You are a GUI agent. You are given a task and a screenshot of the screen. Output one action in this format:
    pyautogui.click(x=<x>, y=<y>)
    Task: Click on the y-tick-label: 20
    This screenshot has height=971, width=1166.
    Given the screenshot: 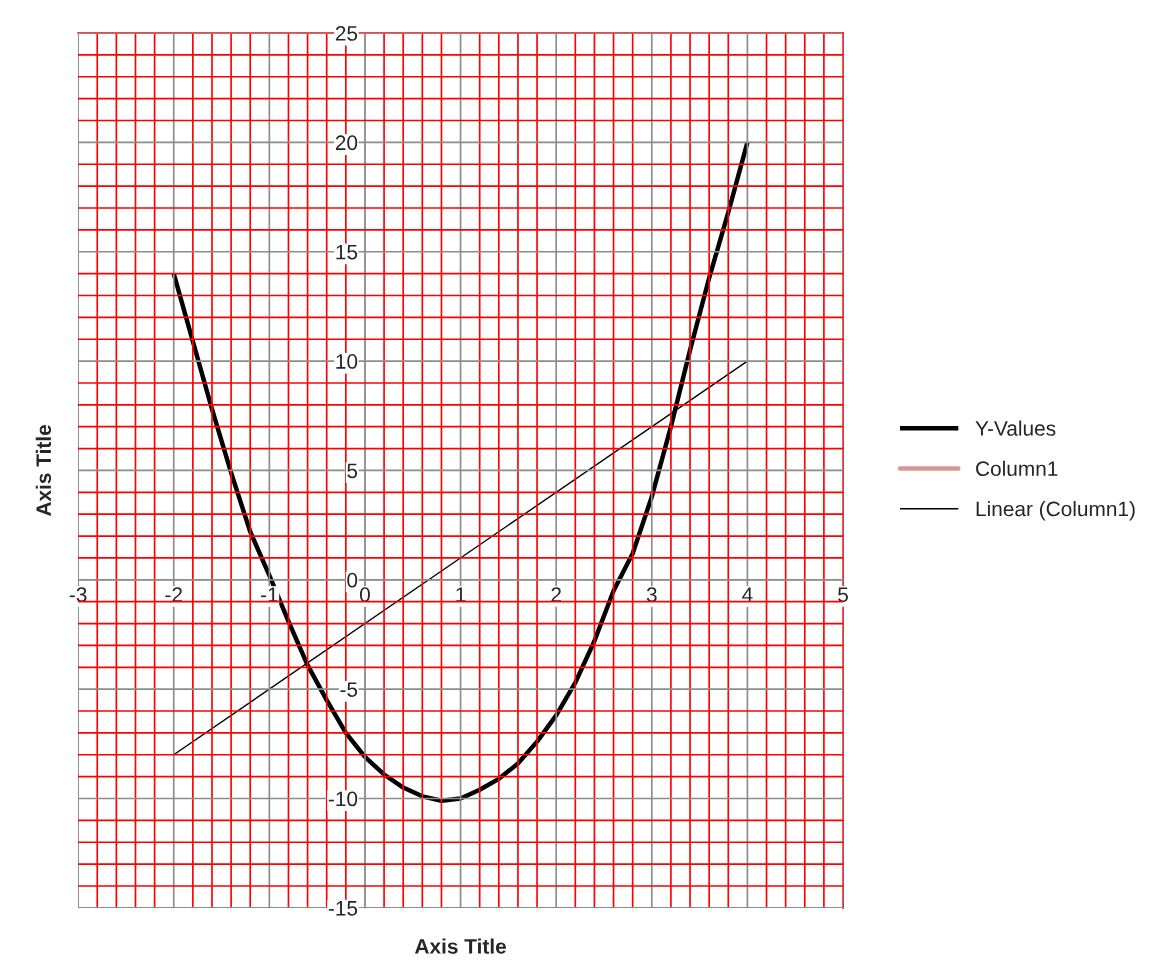 What is the action you would take?
    pyautogui.click(x=346, y=143)
    